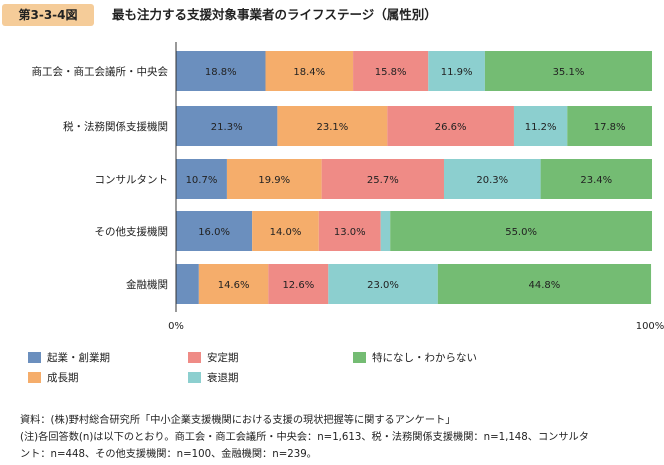 Image resolution: width=664 pixels, height=465 pixels. I want to click on legend-label: 安定期, so click(223, 358).